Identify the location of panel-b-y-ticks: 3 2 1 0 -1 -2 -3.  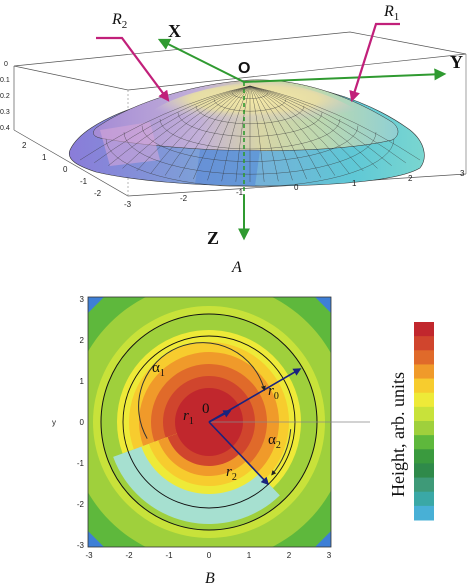
(81, 422).